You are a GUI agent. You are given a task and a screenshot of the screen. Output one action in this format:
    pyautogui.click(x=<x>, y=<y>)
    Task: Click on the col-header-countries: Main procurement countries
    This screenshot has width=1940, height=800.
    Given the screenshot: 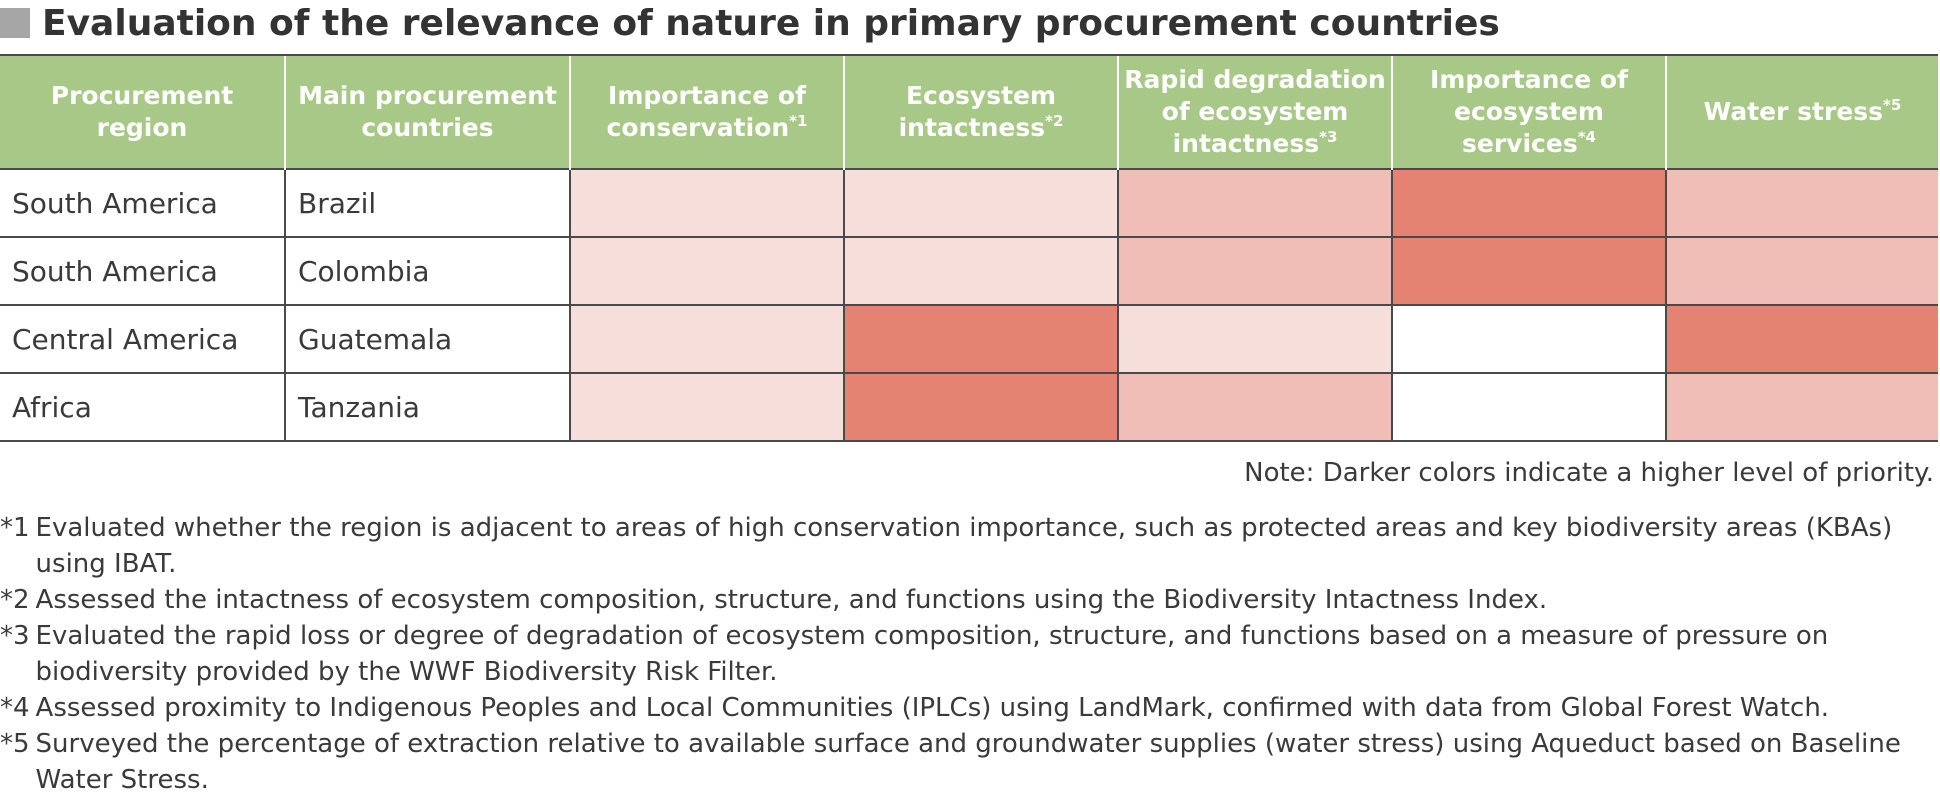 What is the action you would take?
    pyautogui.click(x=427, y=111)
    